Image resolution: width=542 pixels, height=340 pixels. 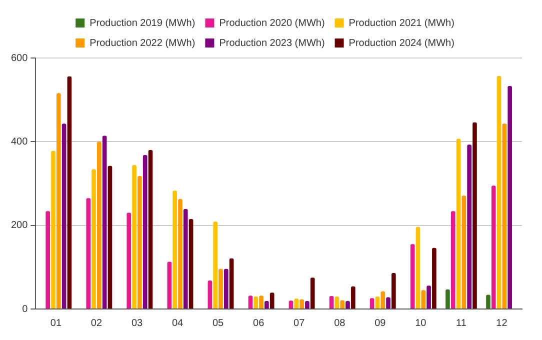 What do you see at coordinates (137, 323) in the screenshot?
I see `x-tick-label: 03` at bounding box center [137, 323].